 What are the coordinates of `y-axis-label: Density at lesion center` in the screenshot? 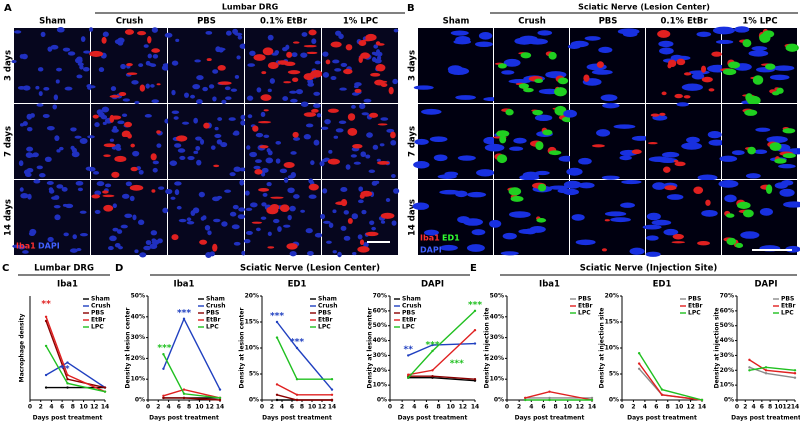 It's located at (242, 348).